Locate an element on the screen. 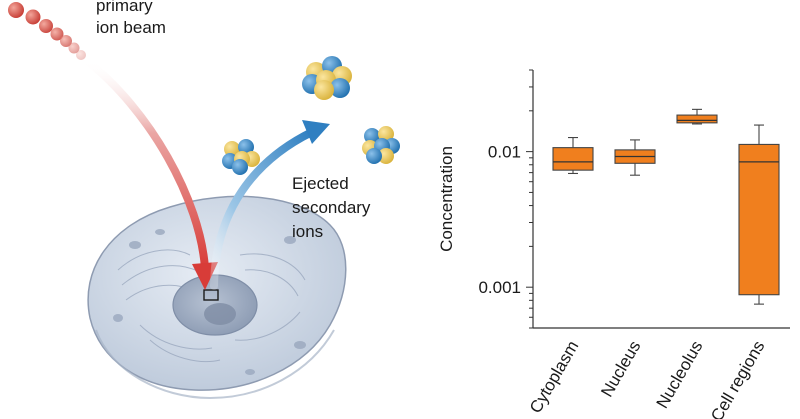 The height and width of the screenshot is (419, 800). ion-cluster-small-left is located at coordinates (241, 157).